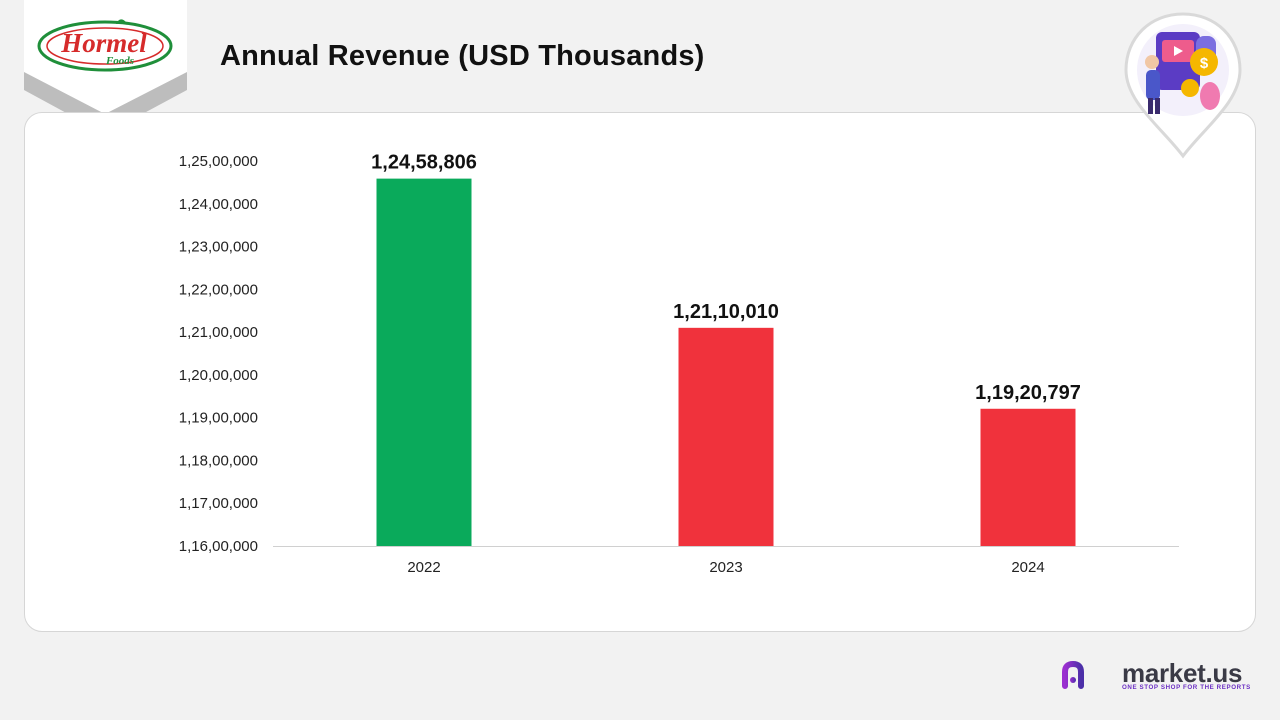 The image size is (1280, 720). I want to click on bar-value-label: 1,19,20,797, so click(1028, 393).